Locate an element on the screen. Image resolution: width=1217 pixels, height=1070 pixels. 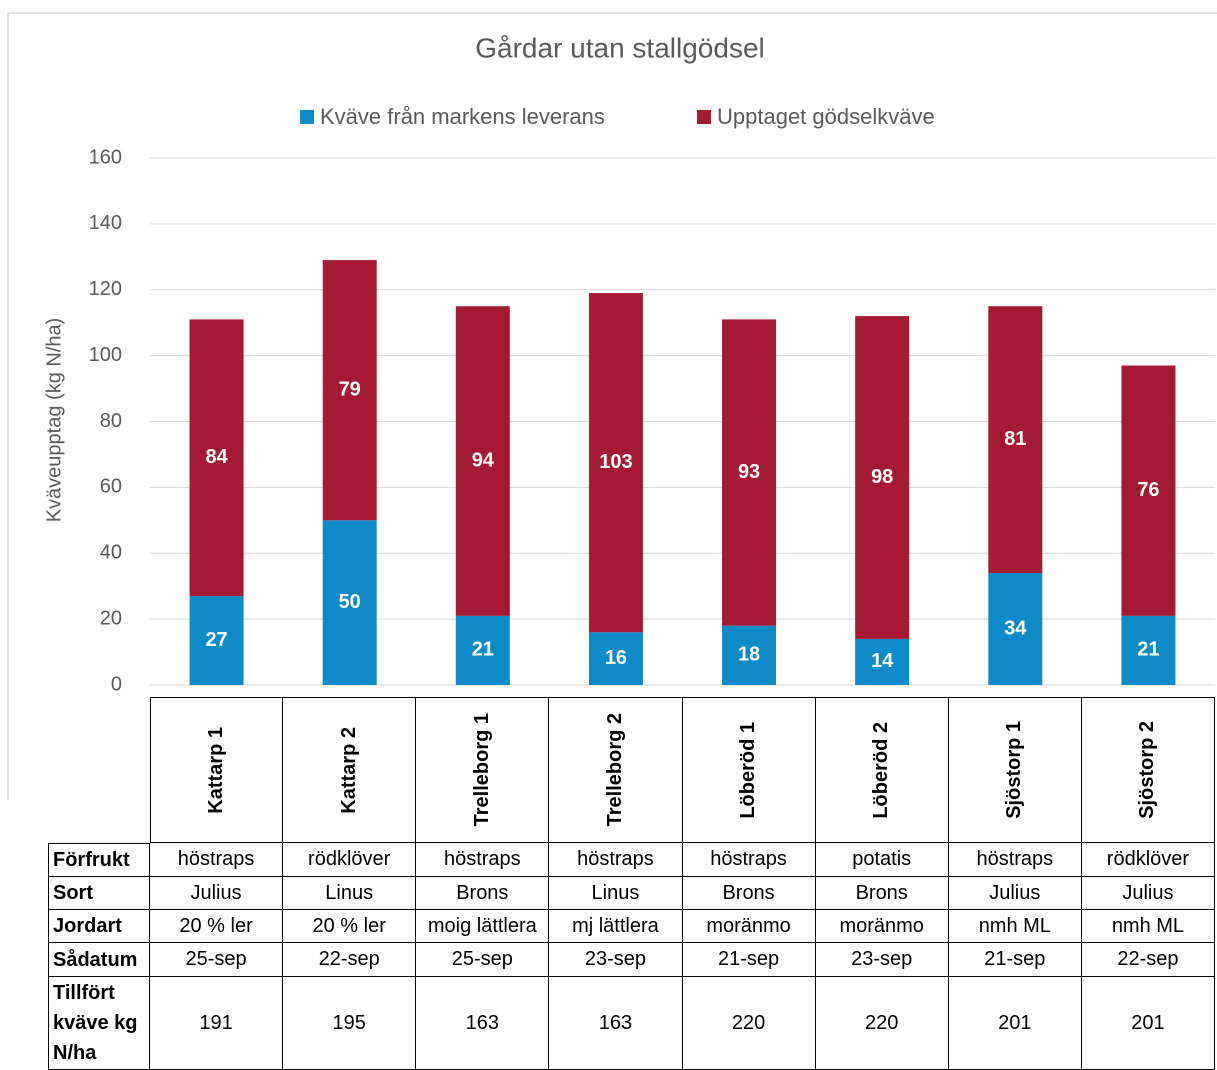
table-cell: 21-sep is located at coordinates (749, 960).